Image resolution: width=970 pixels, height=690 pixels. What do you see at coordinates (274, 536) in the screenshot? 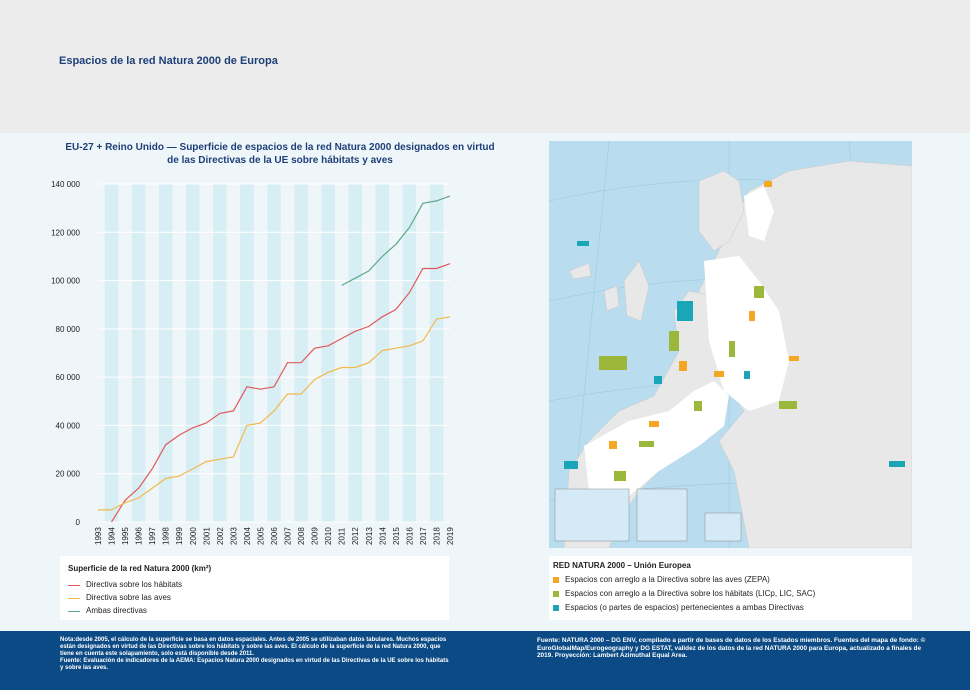
I see `x-tick-label: 2006` at bounding box center [274, 536].